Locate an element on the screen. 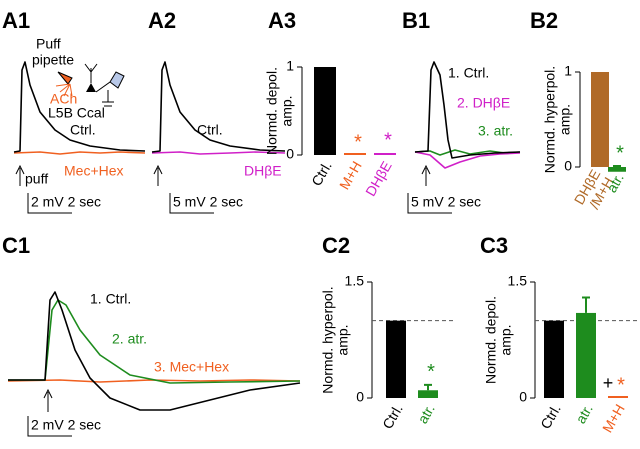 This screenshot has height=449, width=640. panel-label: C2 is located at coordinates (336, 245).